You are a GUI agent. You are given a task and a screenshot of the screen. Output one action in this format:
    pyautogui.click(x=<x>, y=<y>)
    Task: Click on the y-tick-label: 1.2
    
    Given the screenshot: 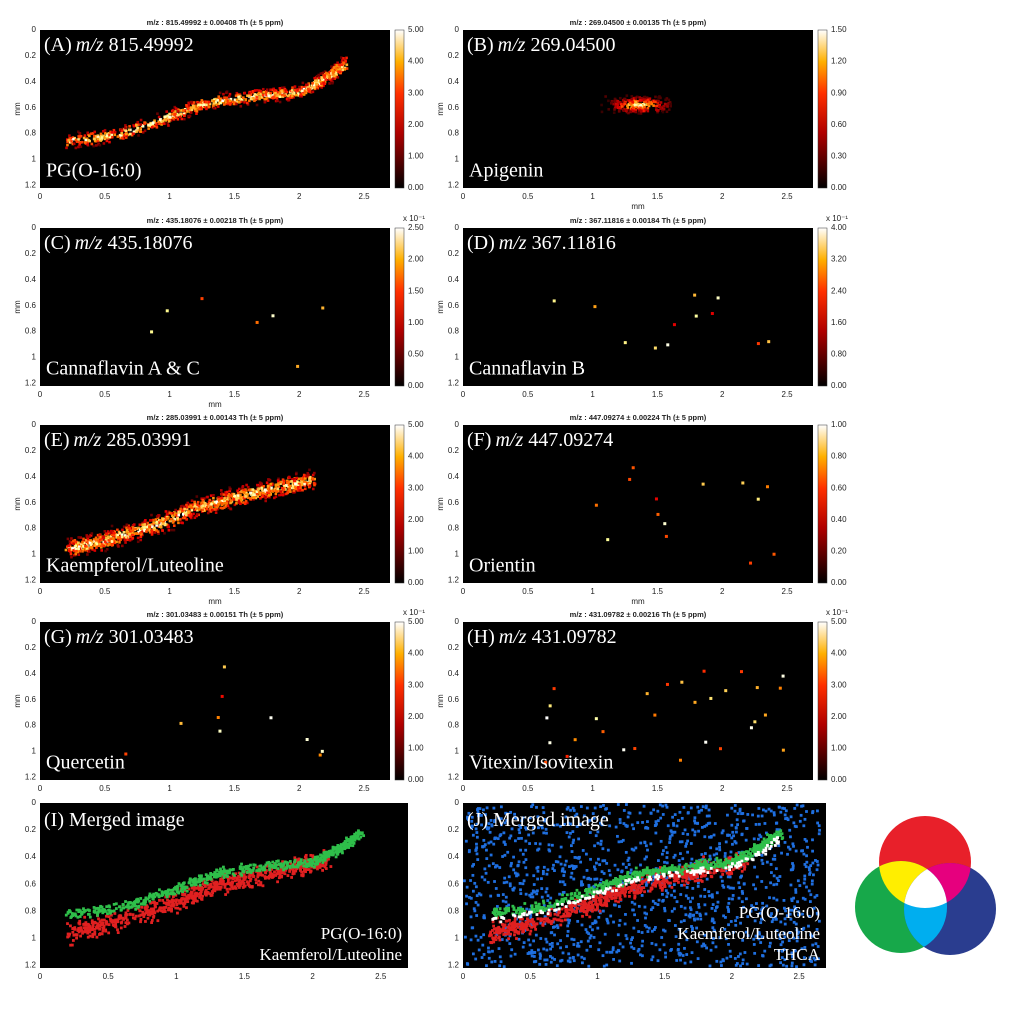 What is the action you would take?
    pyautogui.click(x=454, y=185)
    